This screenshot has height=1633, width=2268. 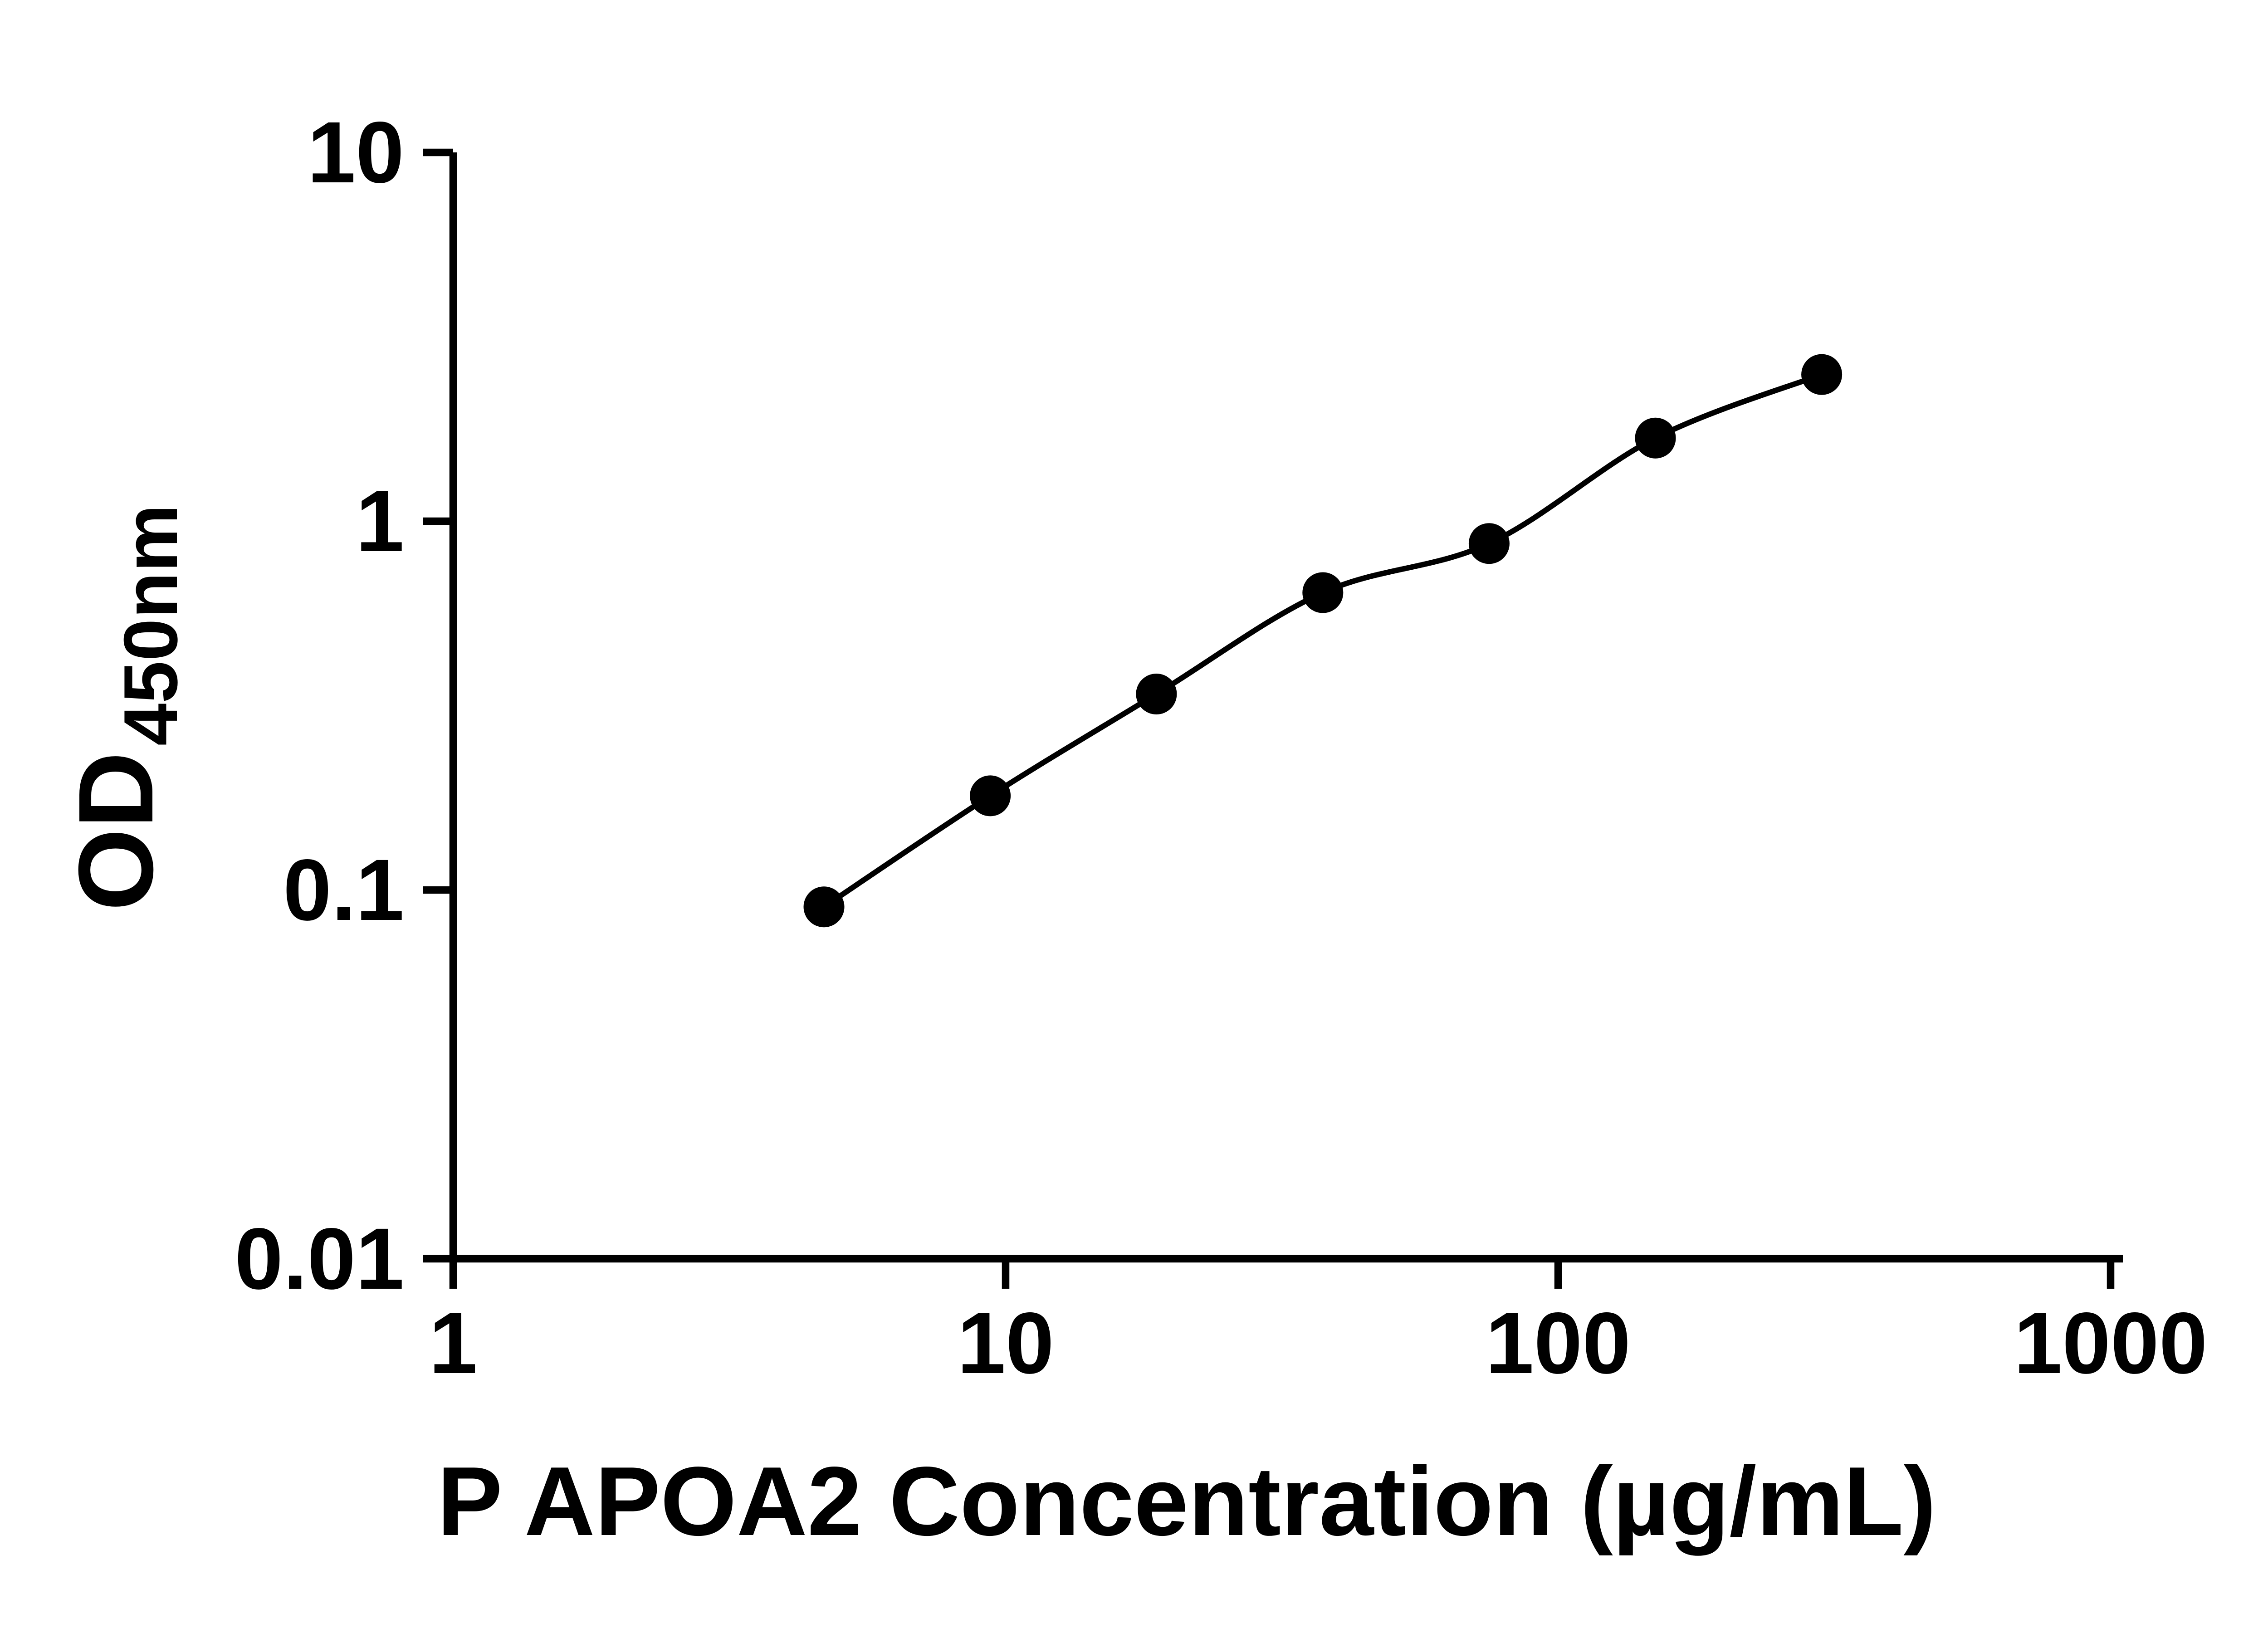 What do you see at coordinates (380, 521) in the screenshot?
I see `y-tick-label: 1` at bounding box center [380, 521].